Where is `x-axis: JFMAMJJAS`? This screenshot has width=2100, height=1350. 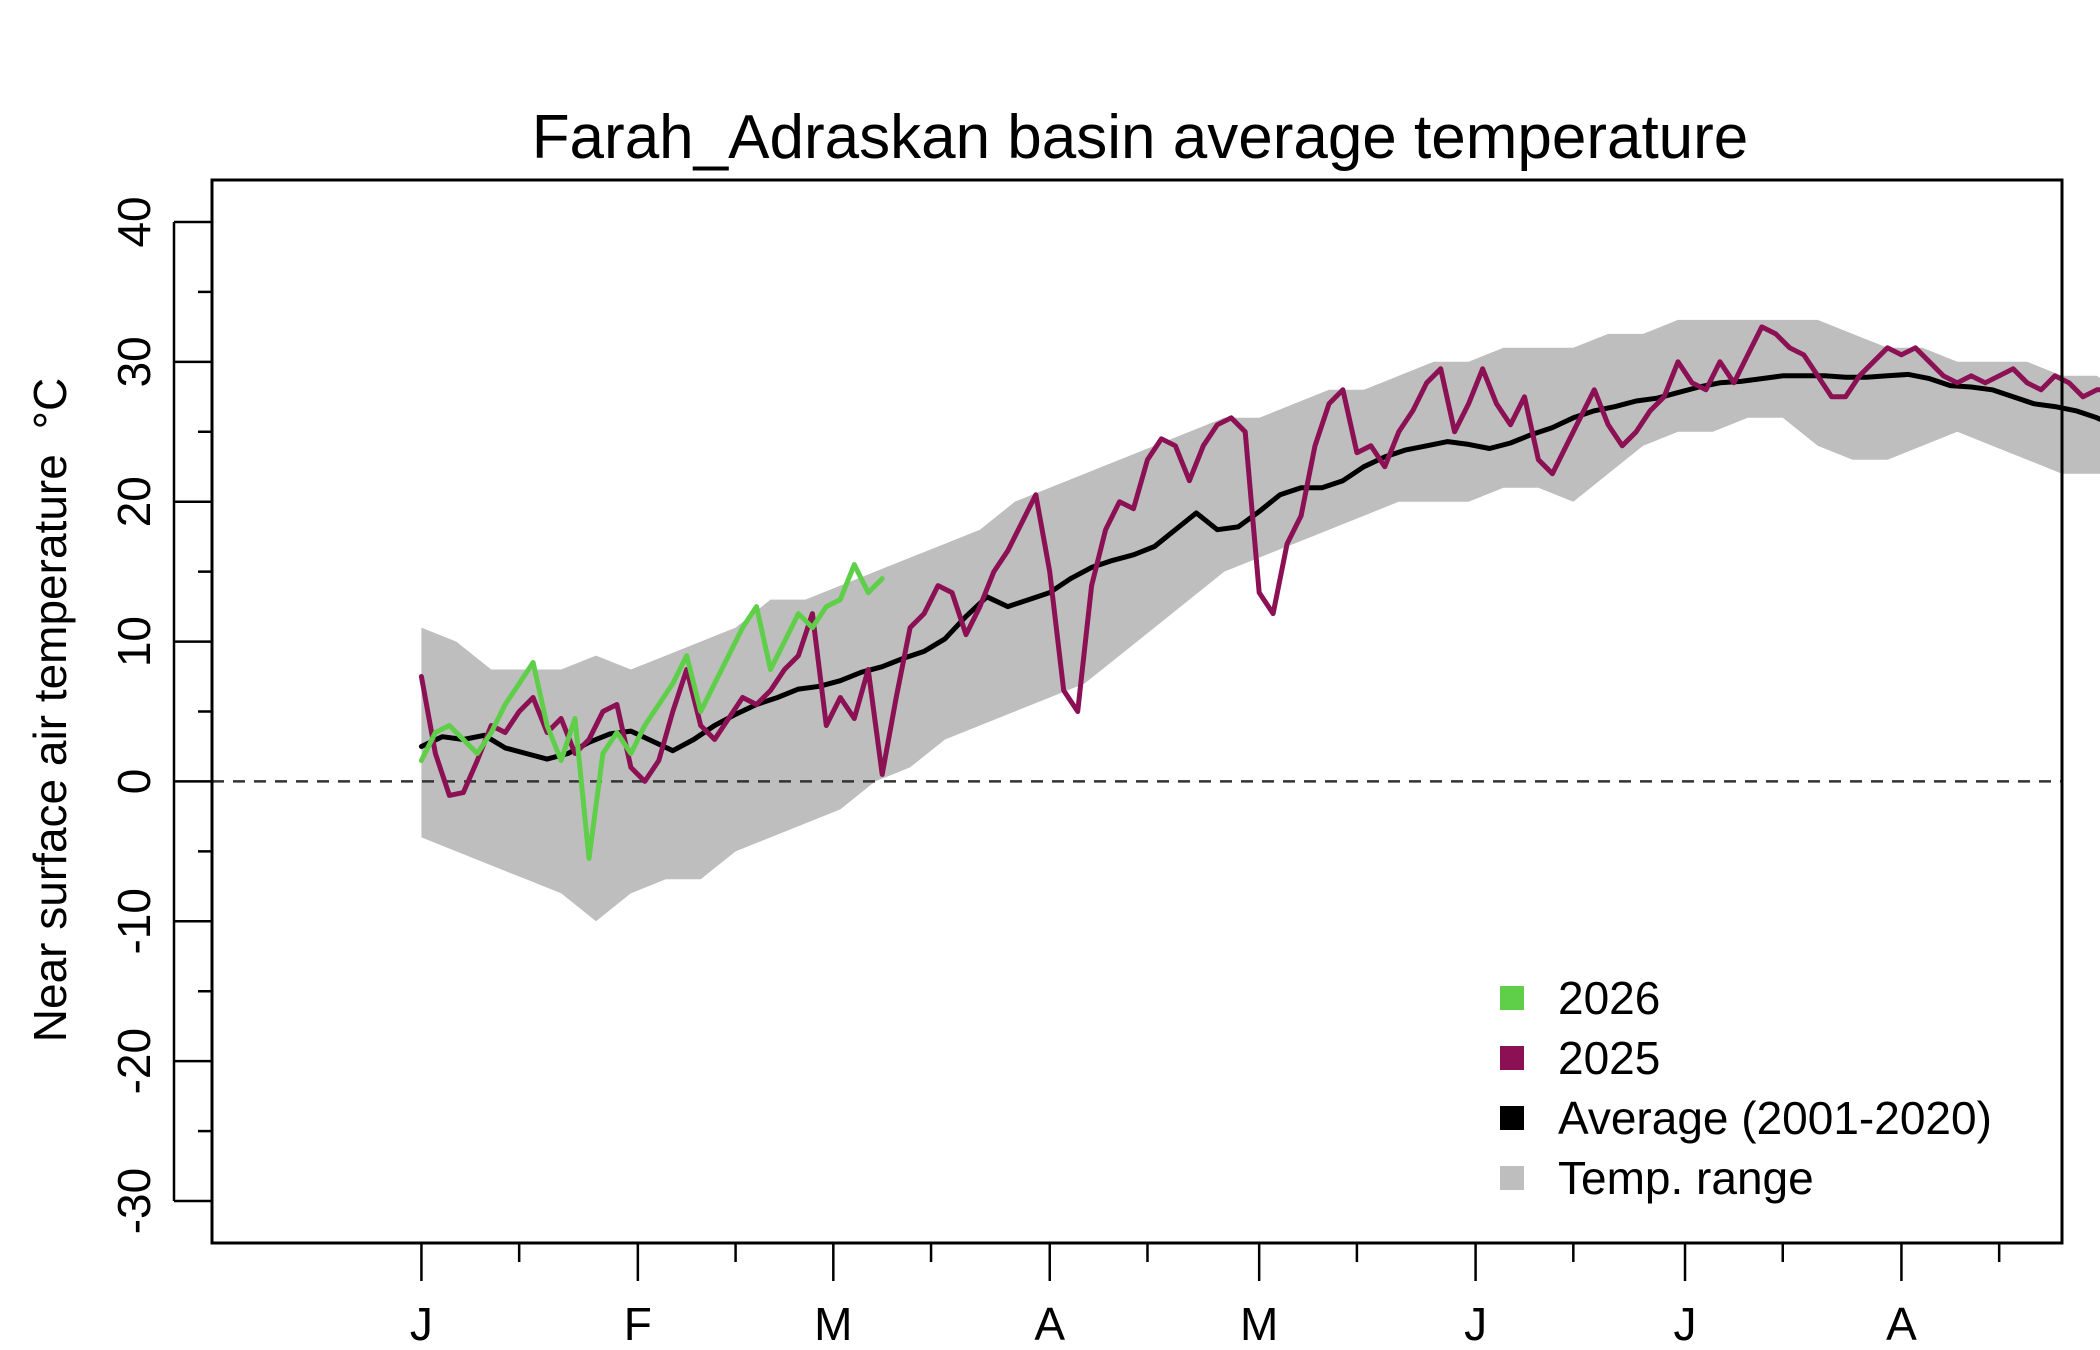 x-axis: JFMAMJJAS is located at coordinates (1205, 1296).